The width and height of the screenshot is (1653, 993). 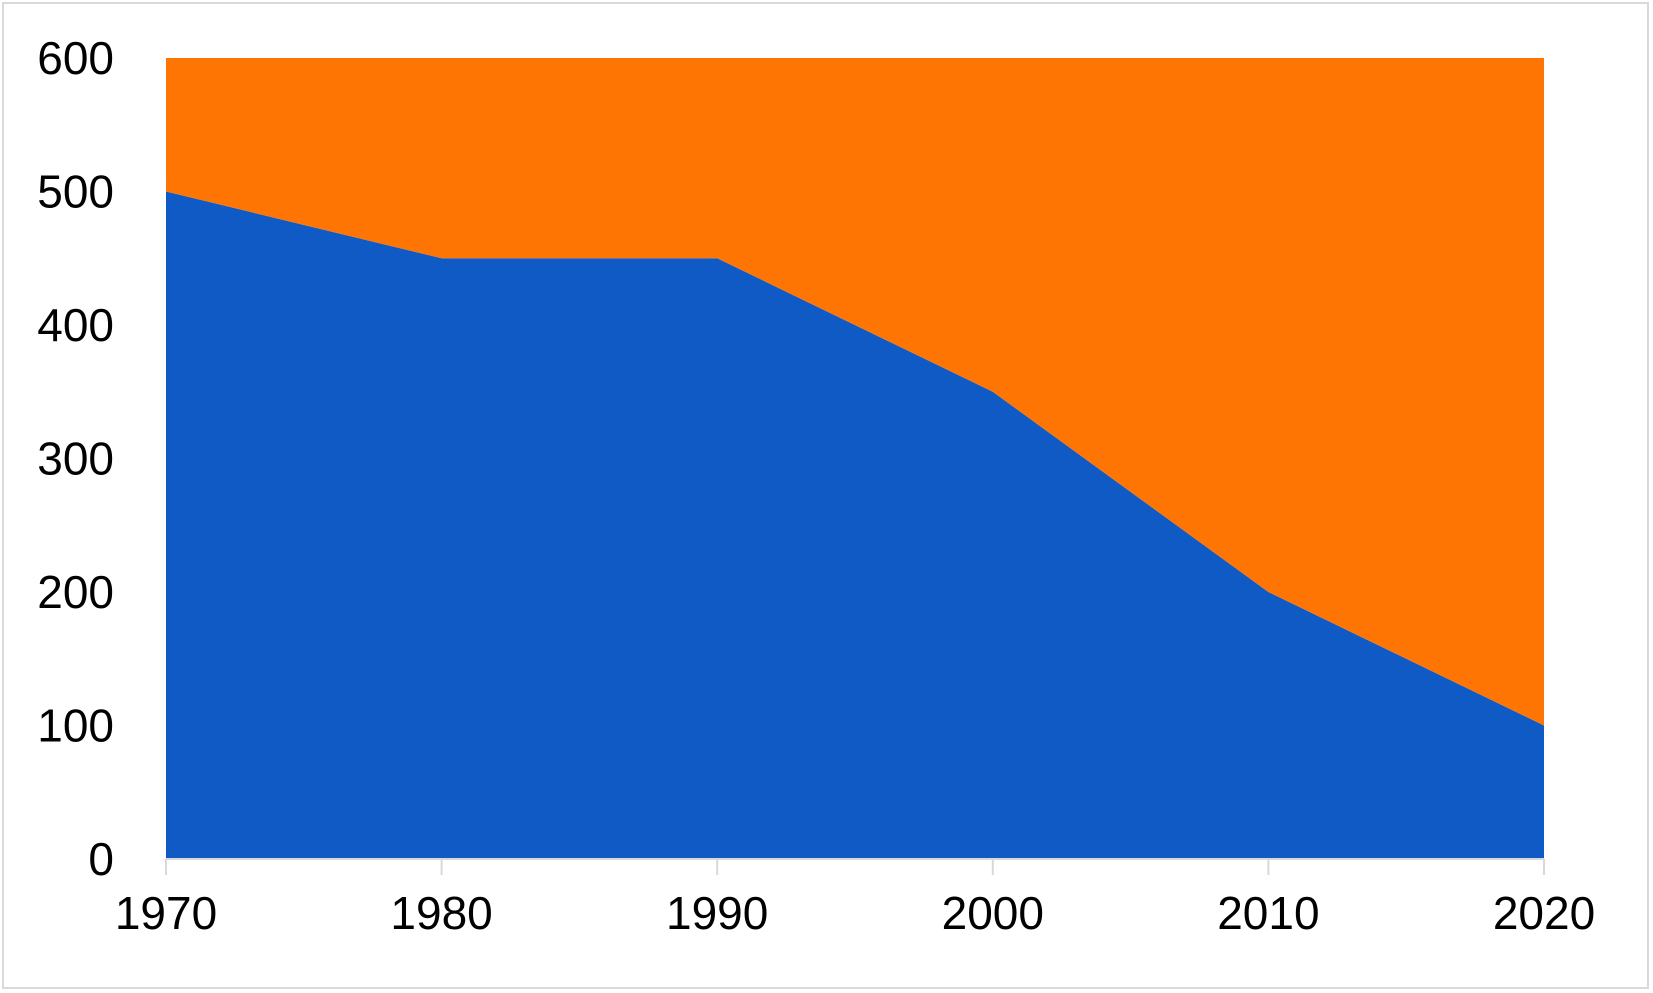 I want to click on x-ticks, so click(x=855, y=867).